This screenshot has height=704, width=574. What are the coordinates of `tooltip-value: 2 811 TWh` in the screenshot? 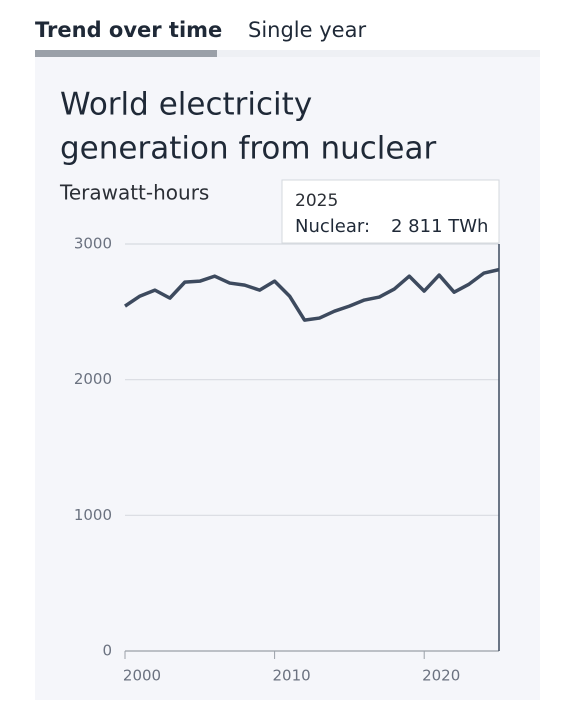 It's located at (439, 226).